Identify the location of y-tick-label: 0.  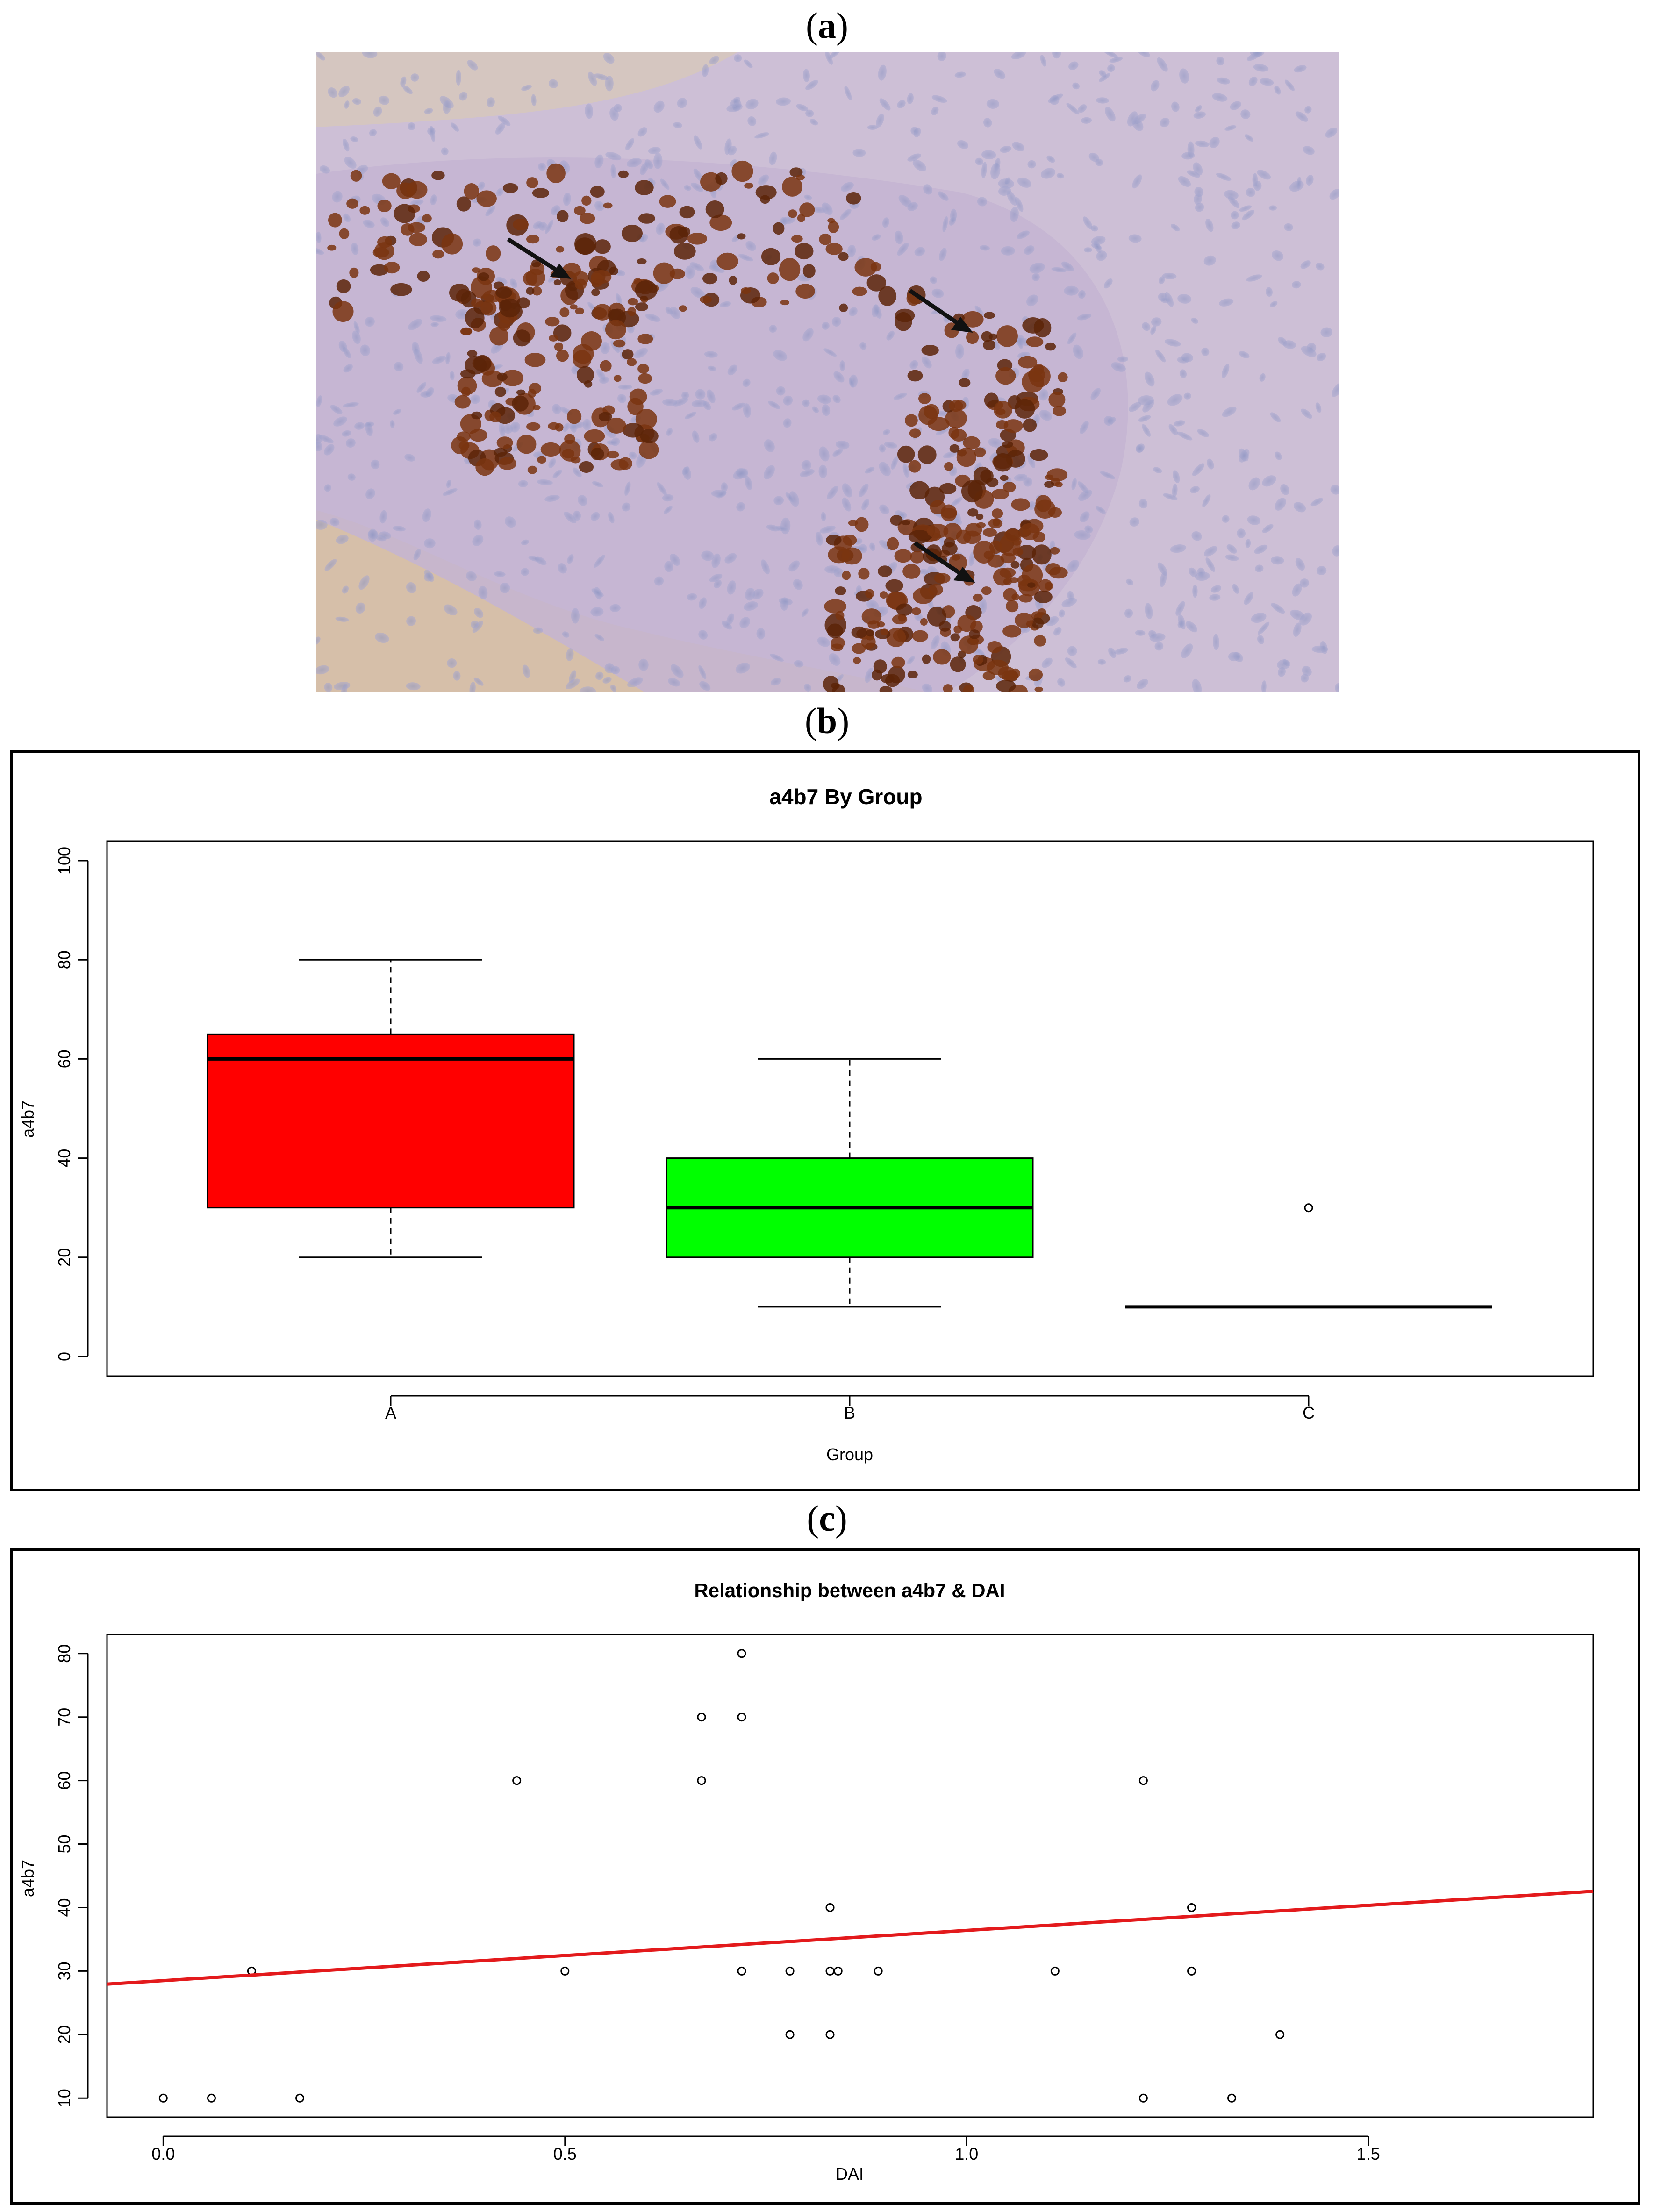
(64, 1356).